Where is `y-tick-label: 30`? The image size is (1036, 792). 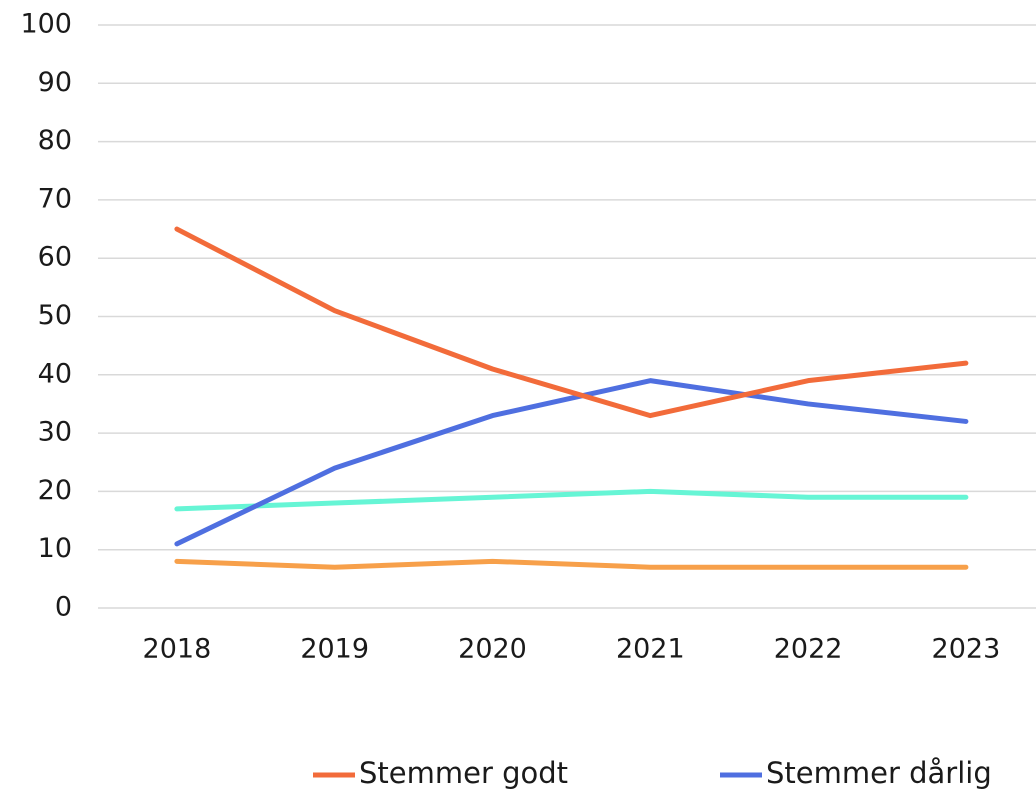
y-tick-label: 30 is located at coordinates (55, 432).